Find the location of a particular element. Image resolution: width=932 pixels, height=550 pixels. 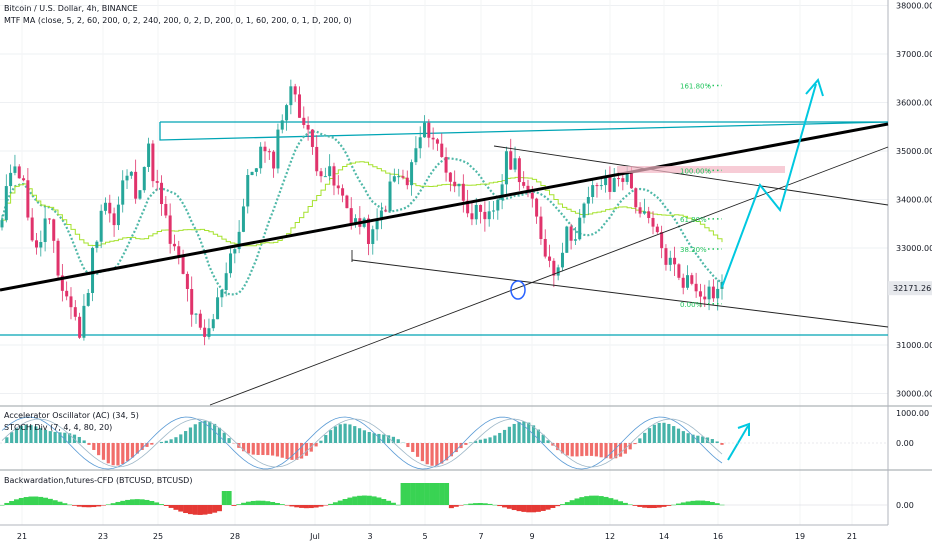

x-tick-label-13: 21 is located at coordinates (852, 536).